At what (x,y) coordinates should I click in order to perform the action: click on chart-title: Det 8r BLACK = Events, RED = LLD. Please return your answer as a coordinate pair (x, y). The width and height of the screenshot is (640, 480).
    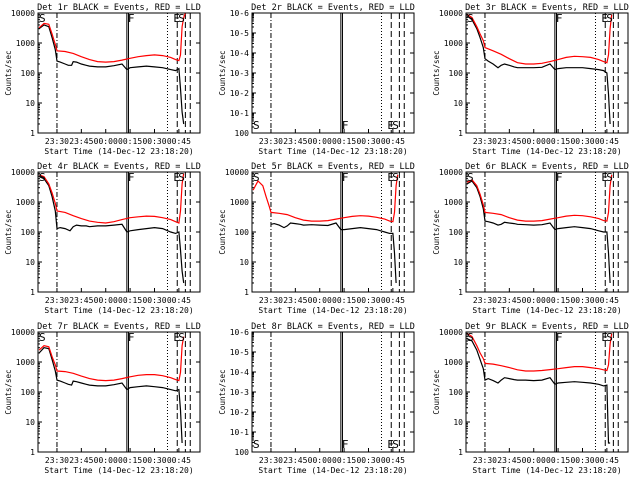
    Looking at the image, I should click on (333, 327).